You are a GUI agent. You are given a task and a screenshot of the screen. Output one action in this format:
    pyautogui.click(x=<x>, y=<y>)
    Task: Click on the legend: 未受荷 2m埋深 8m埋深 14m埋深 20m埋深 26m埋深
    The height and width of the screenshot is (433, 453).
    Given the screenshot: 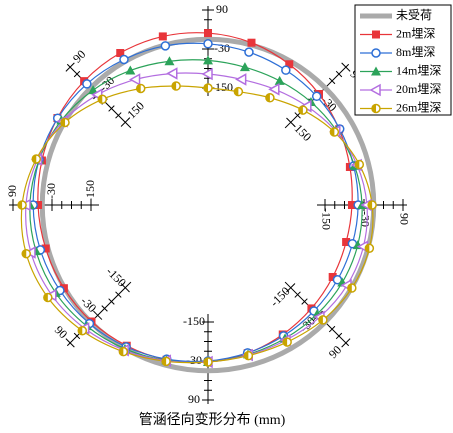 What is the action you would take?
    pyautogui.click(x=400, y=61)
    